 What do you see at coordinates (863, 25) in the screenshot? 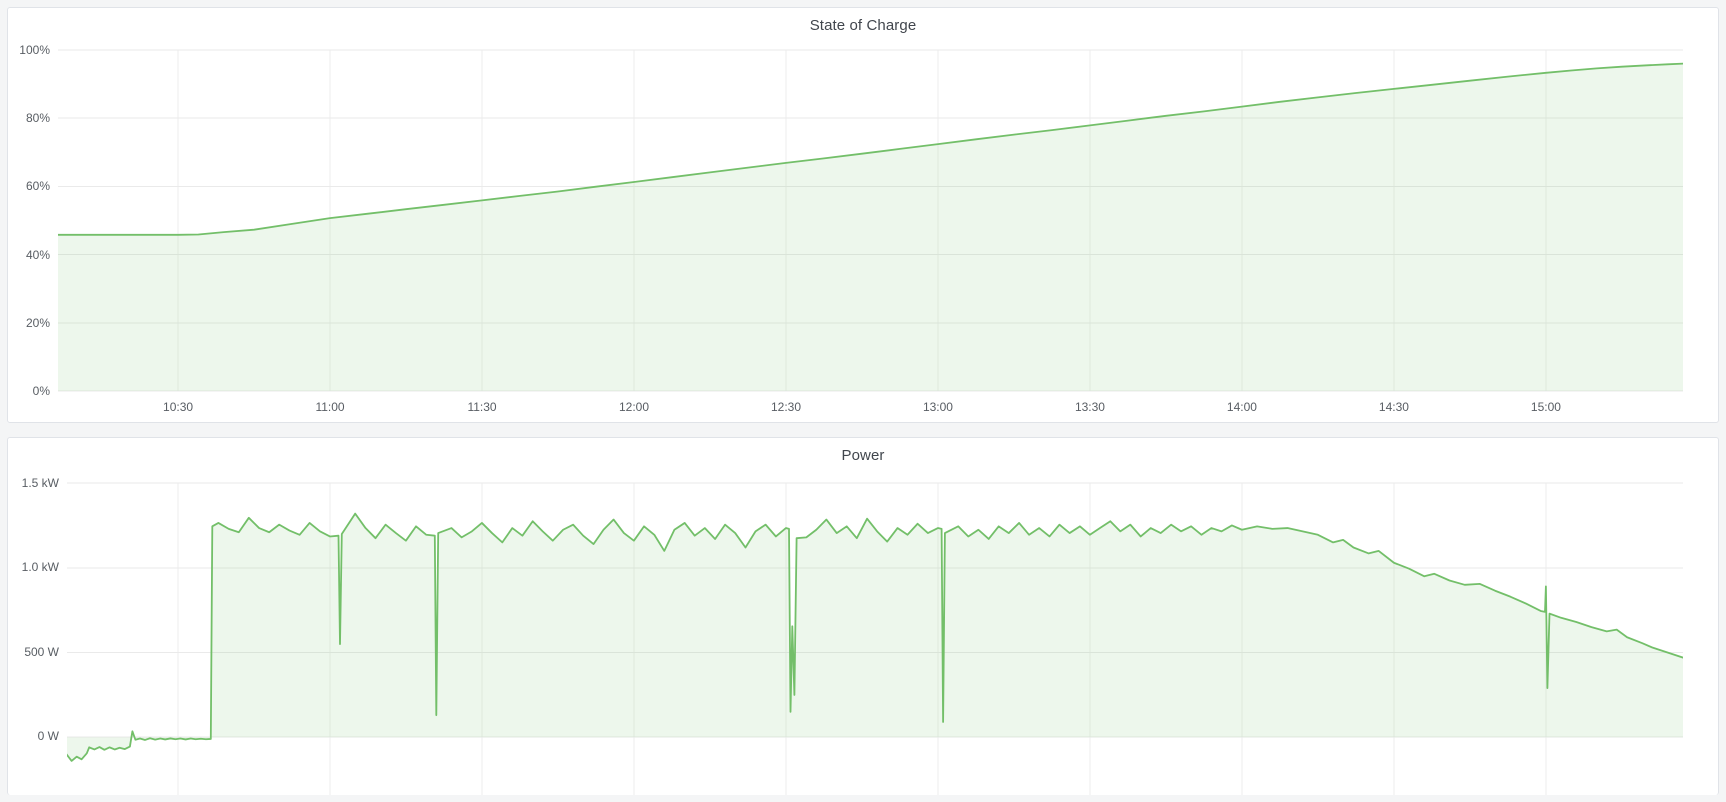
I see `panel-title-state-of-charge: State of Charge` at bounding box center [863, 25].